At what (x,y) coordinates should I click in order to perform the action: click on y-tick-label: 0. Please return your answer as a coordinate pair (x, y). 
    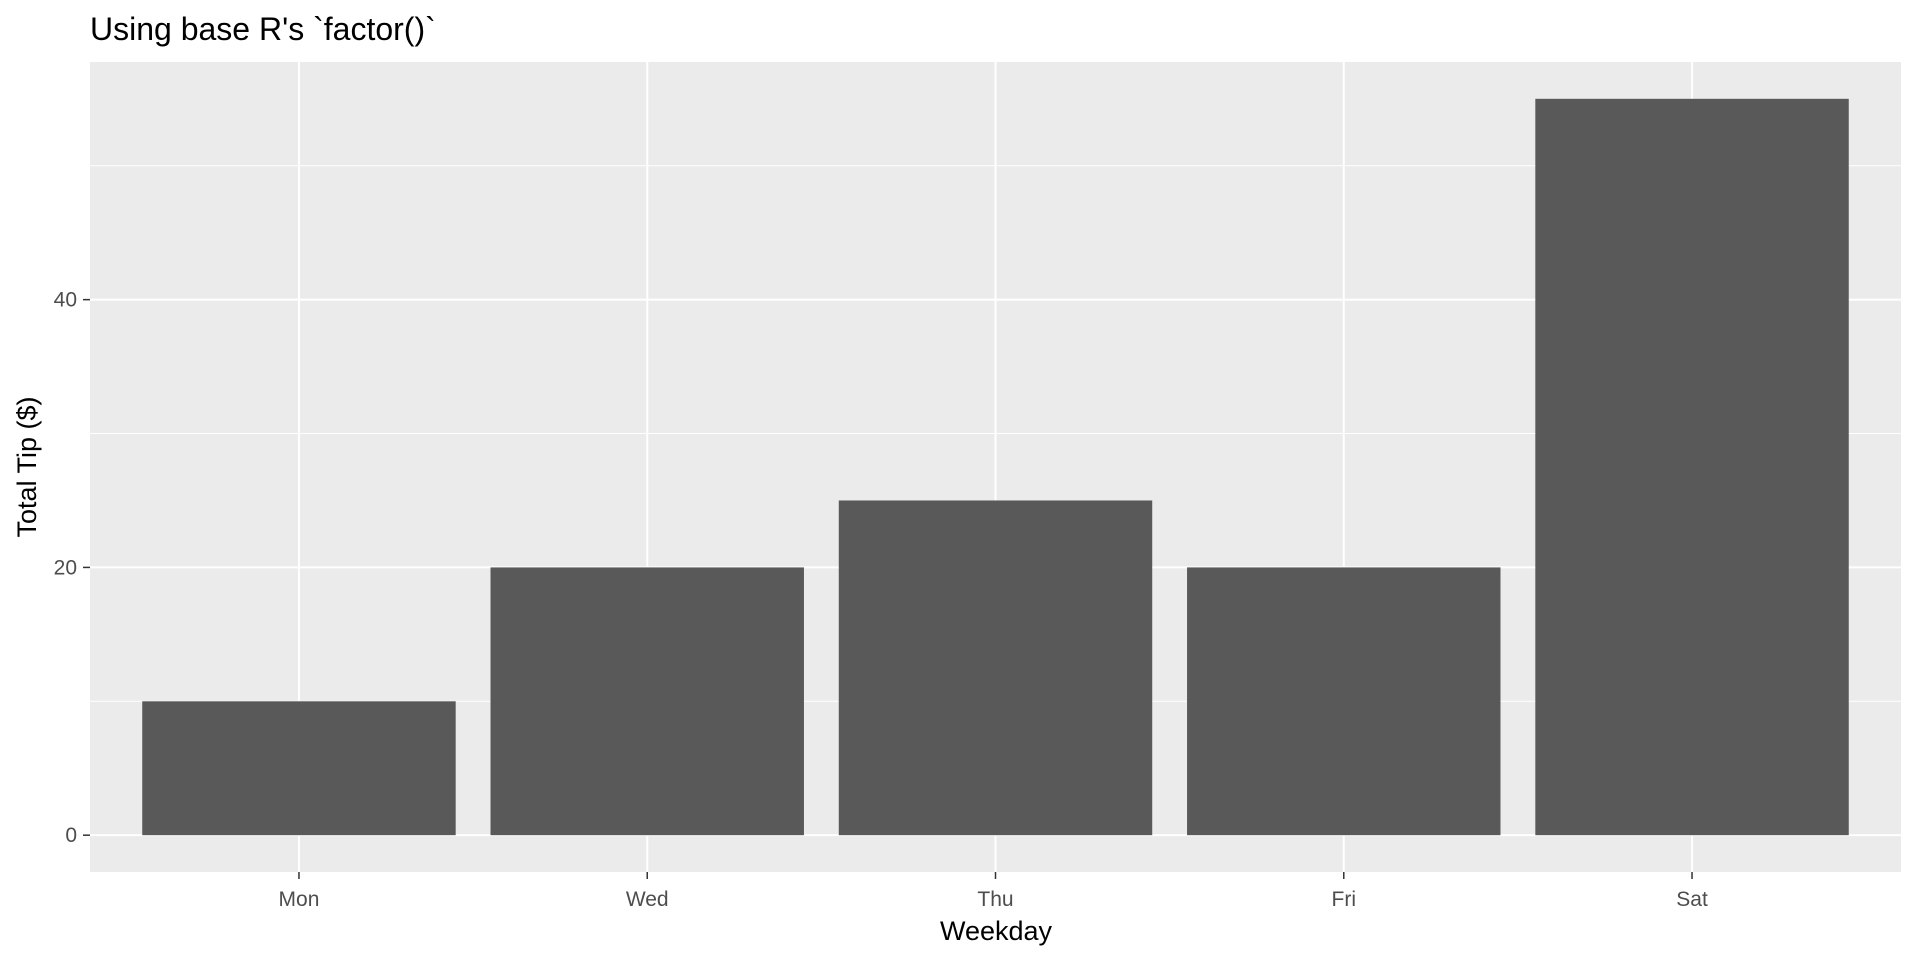
    Looking at the image, I should click on (71, 835).